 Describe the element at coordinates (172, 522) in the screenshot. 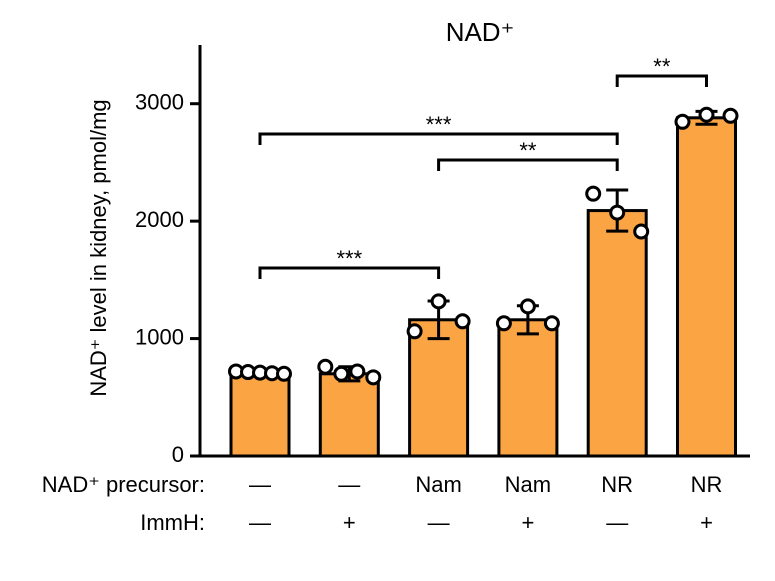

I see `row-label: ImmH:` at that location.